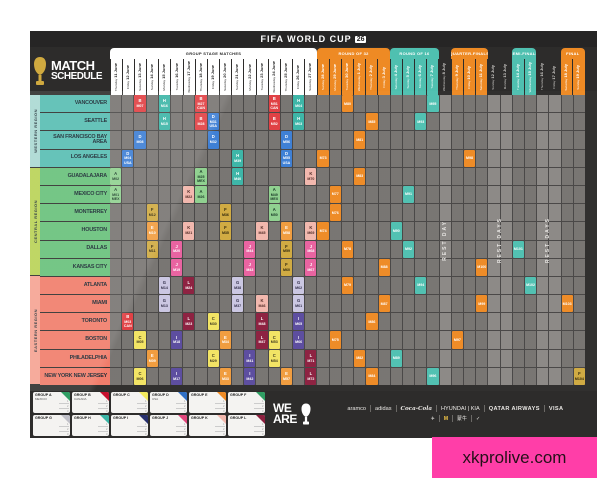 This screenshot has height=480, width=600. I want to click on date-col-header: Monday 15 June, so click(165, 77).